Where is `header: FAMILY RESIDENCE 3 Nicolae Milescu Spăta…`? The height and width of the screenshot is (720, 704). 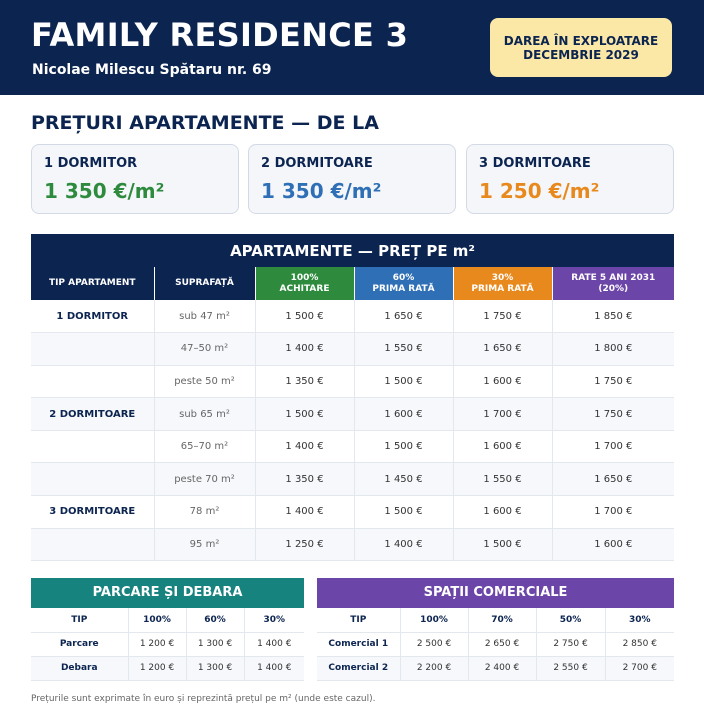
header: FAMILY RESIDENCE 3 Nicolae Milescu Spăta… is located at coordinates (352, 47).